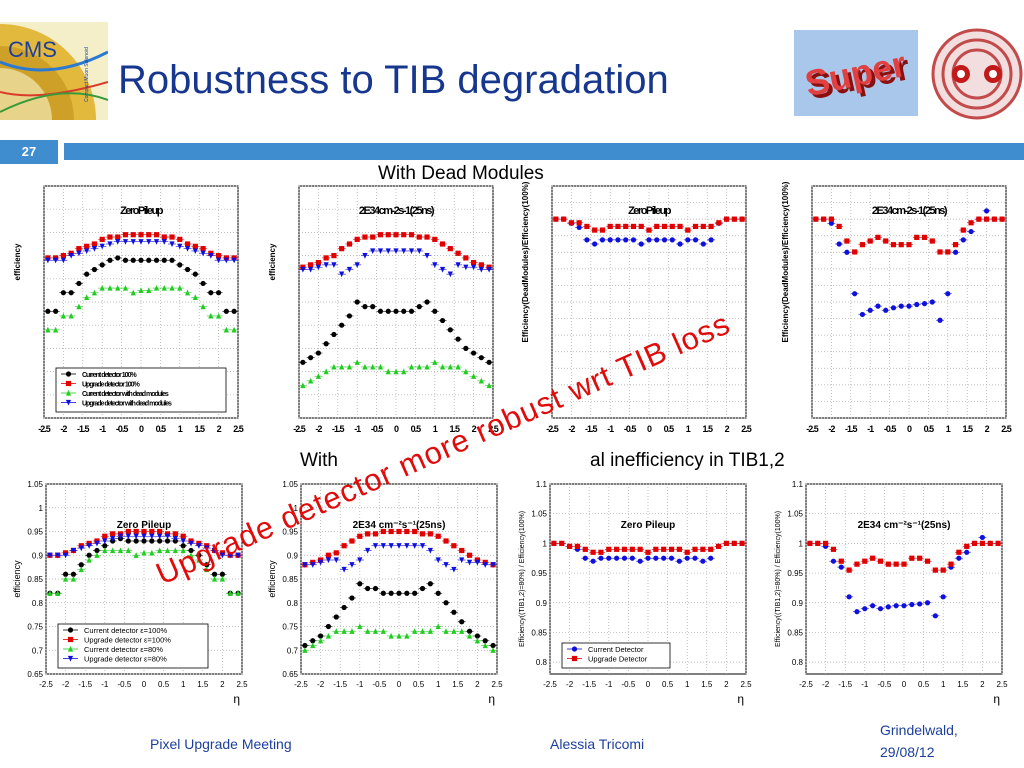 Image resolution: width=1024 pixels, height=768 pixels. Describe the element at coordinates (904, 525) in the screenshot. I see `chart-title: 2E34 cm⁻²s⁻¹(25ns)` at that location.